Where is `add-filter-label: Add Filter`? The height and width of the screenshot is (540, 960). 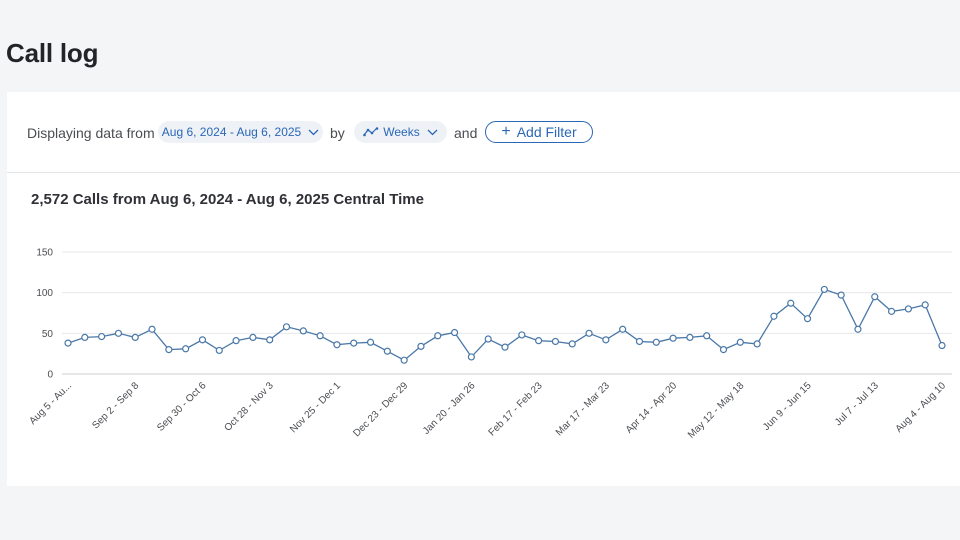
add-filter-label: Add Filter is located at coordinates (546, 132).